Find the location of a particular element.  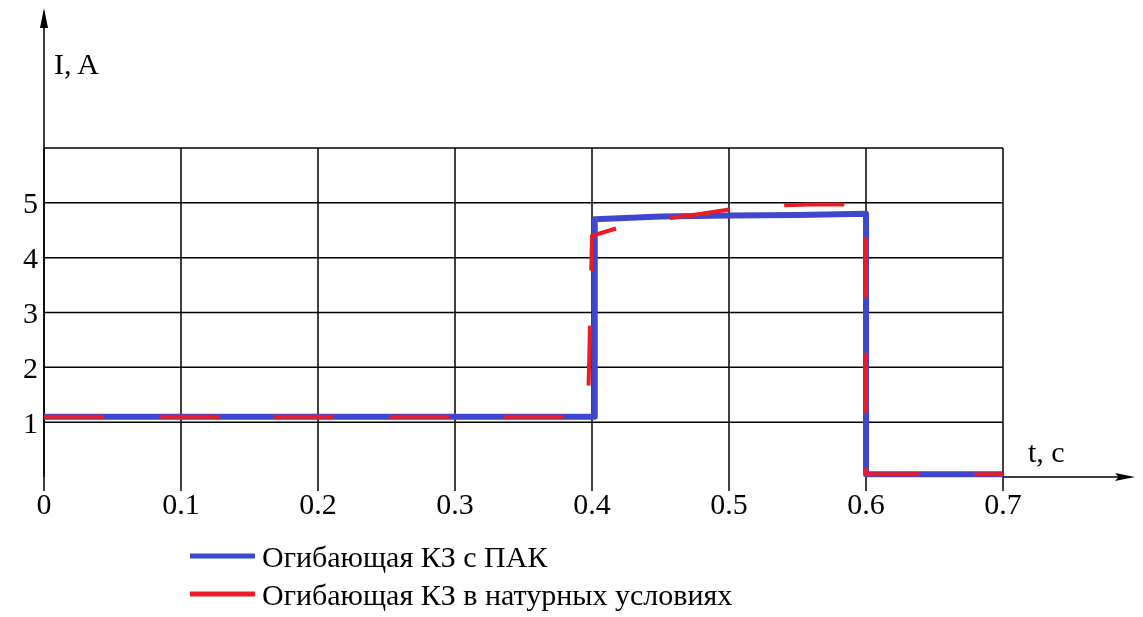

x-tick-label: 0.1 is located at coordinates (181, 503).